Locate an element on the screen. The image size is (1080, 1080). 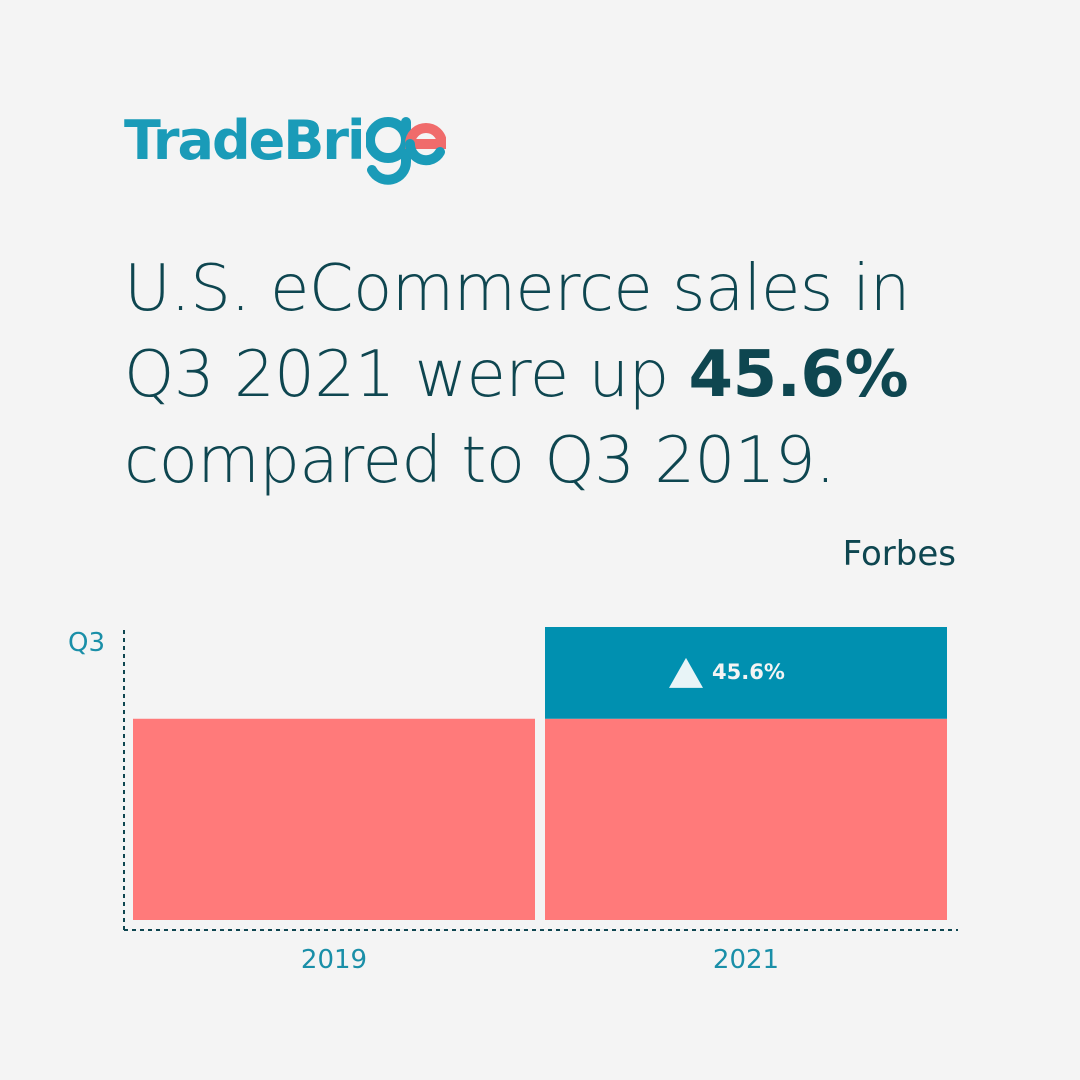
logo-wordmark: TradeBri is located at coordinates (245, 140).